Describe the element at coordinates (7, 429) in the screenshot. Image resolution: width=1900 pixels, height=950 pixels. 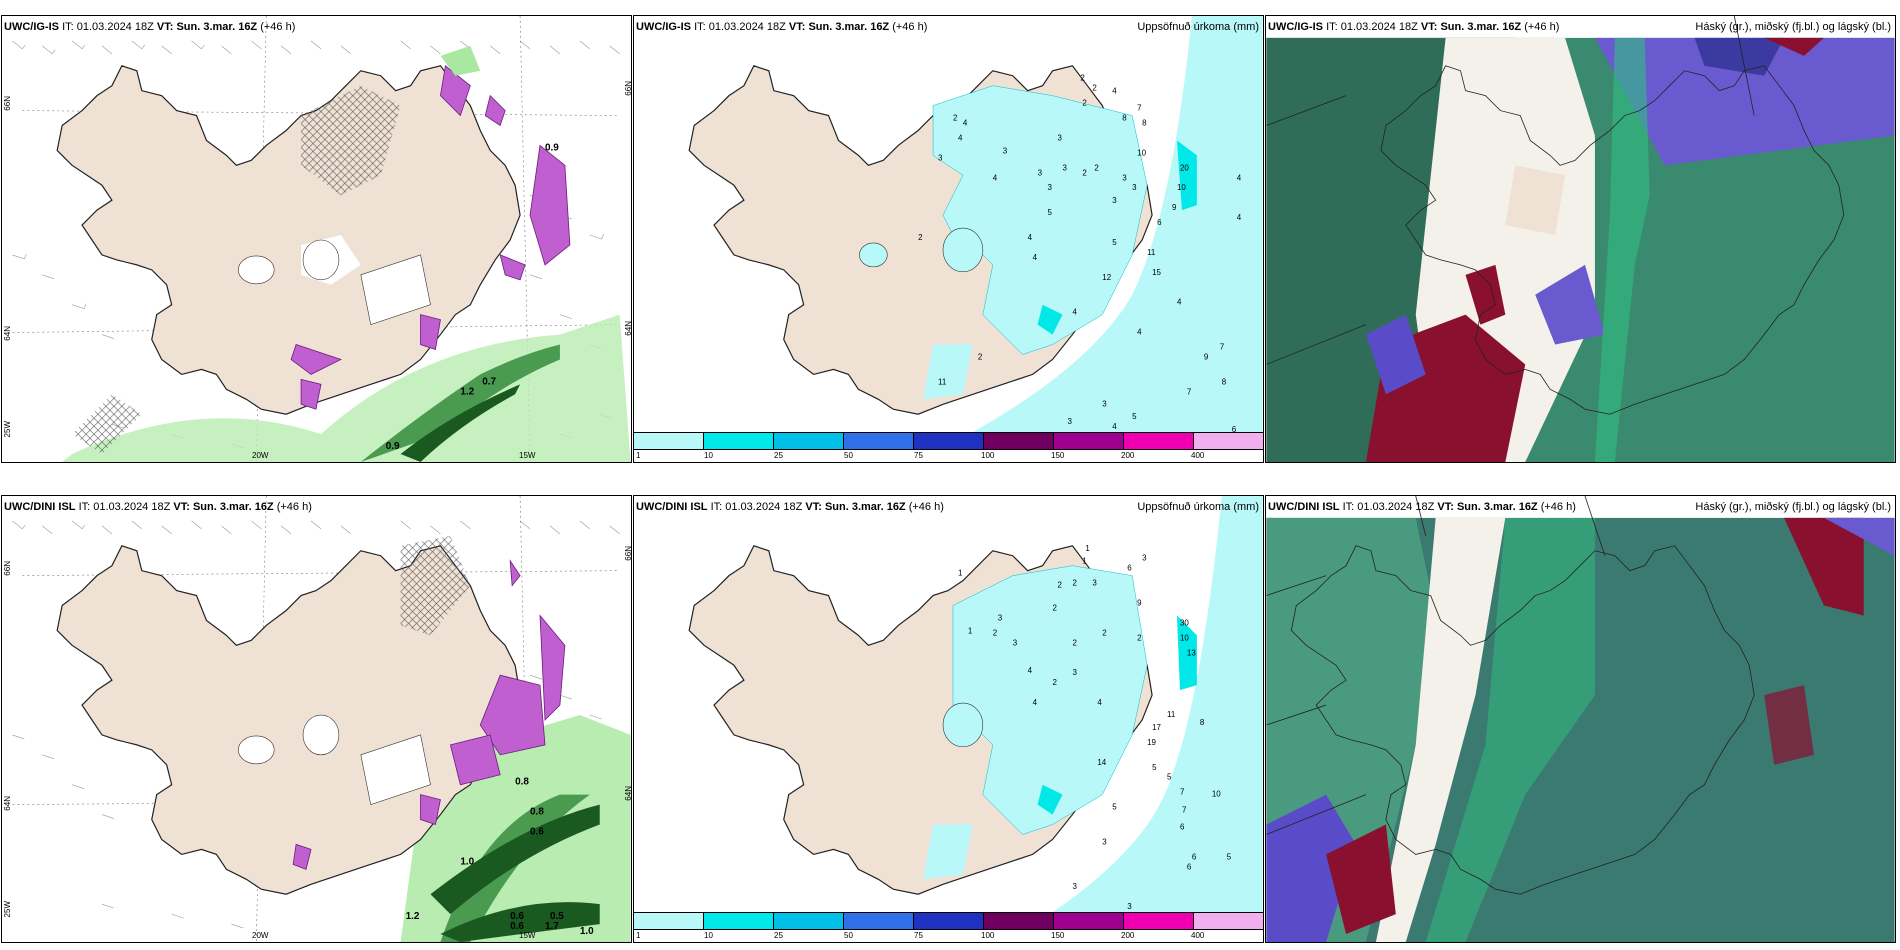
I see `lon-label-25: 25W` at that location.